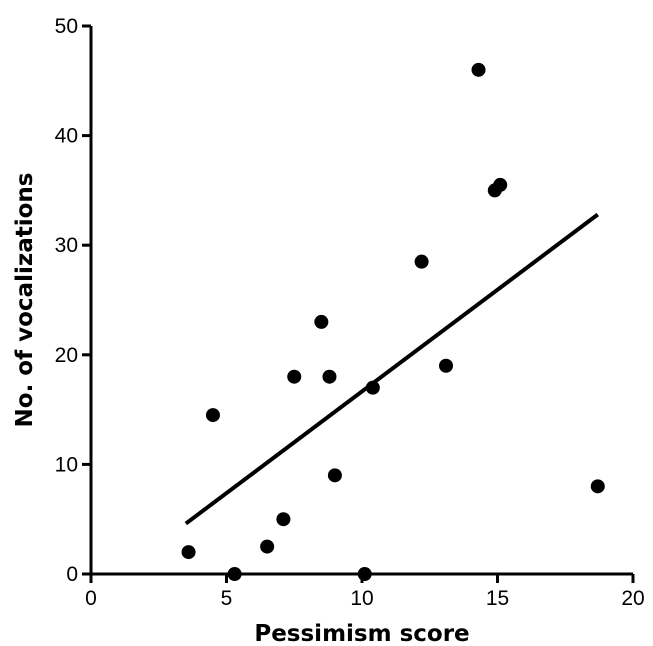 The width and height of the screenshot is (653, 646). What do you see at coordinates (66, 136) in the screenshot?
I see `y-tick-label: 40` at bounding box center [66, 136].